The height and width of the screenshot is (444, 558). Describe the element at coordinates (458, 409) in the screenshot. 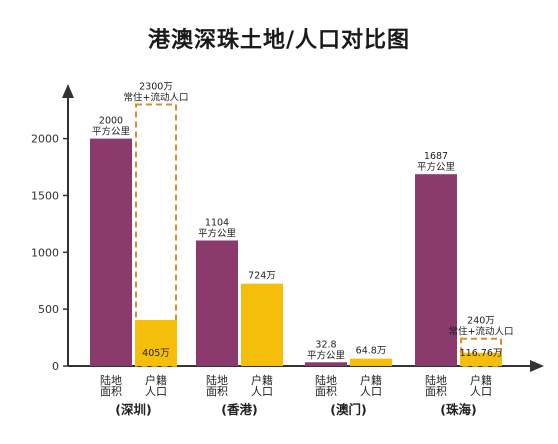

I see `group-label: (珠海)` at that location.